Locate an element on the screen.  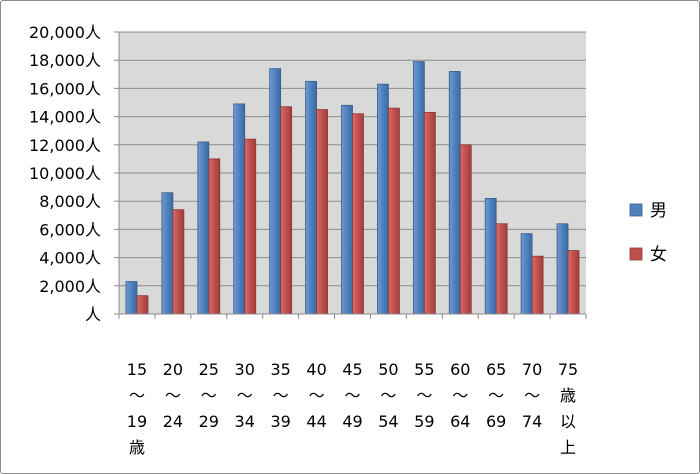
legend-label: 男 is located at coordinates (658, 211).